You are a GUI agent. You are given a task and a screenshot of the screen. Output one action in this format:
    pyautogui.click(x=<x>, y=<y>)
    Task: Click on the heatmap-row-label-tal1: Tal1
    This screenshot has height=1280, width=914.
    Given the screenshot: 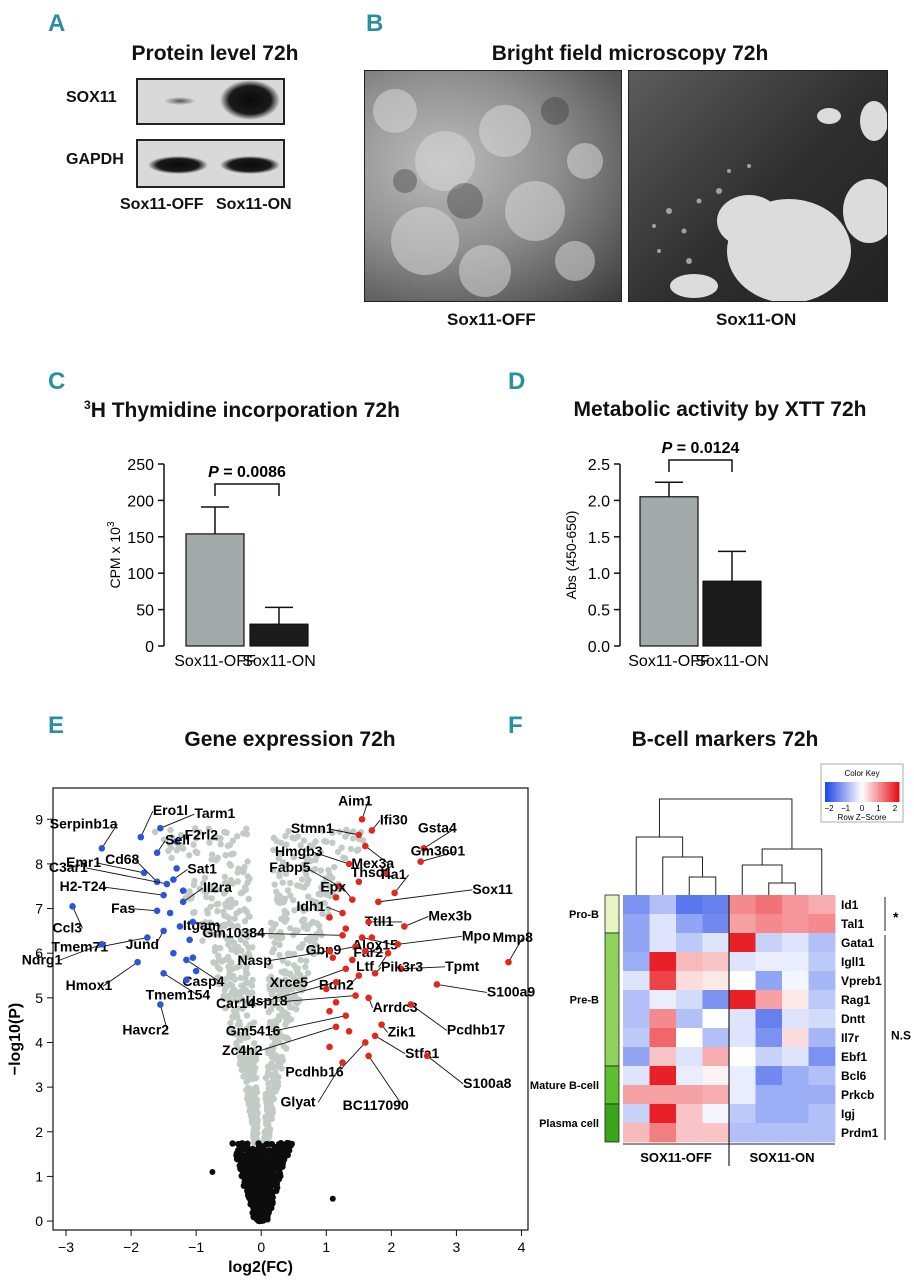 What is the action you would take?
    pyautogui.click(x=852, y=924)
    